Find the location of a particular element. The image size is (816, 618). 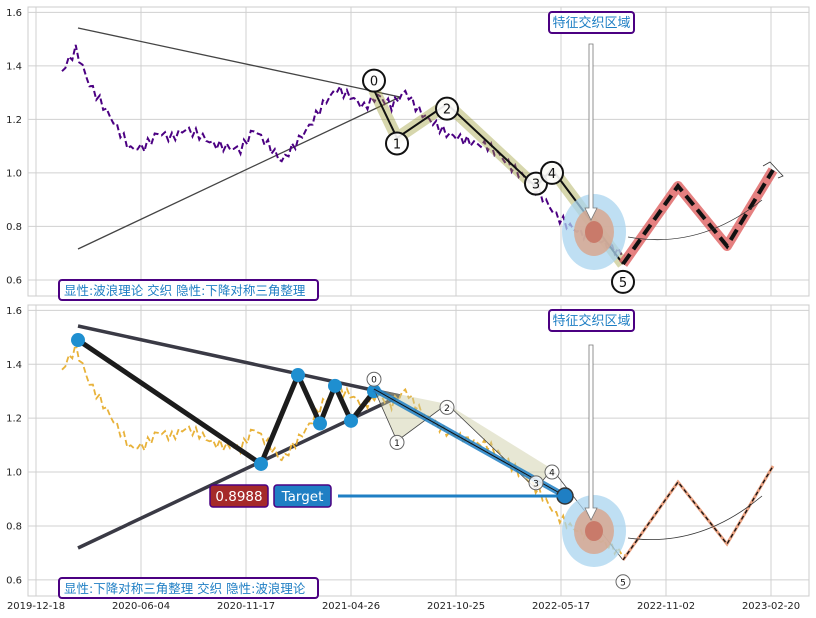

wave-markers-top: 0 1 2 34 5 is located at coordinates (498, 181).